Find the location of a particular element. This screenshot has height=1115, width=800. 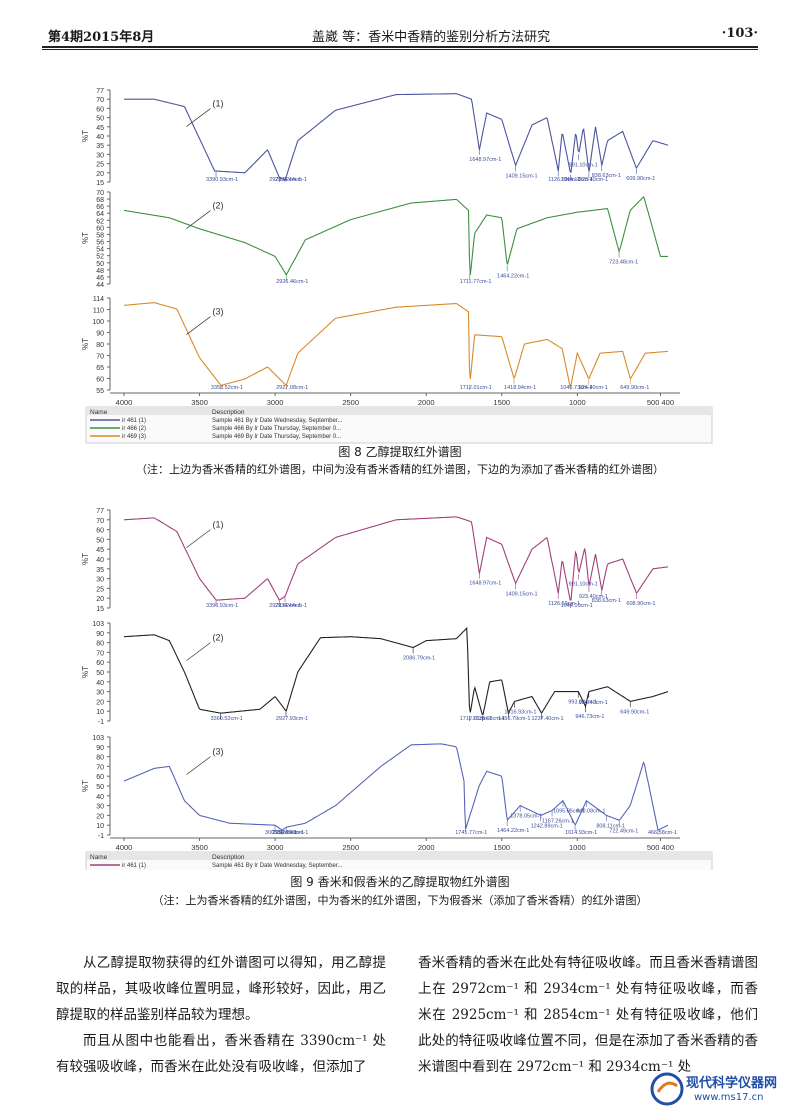

peak-label: 649.90cm-1 is located at coordinates (634, 712).